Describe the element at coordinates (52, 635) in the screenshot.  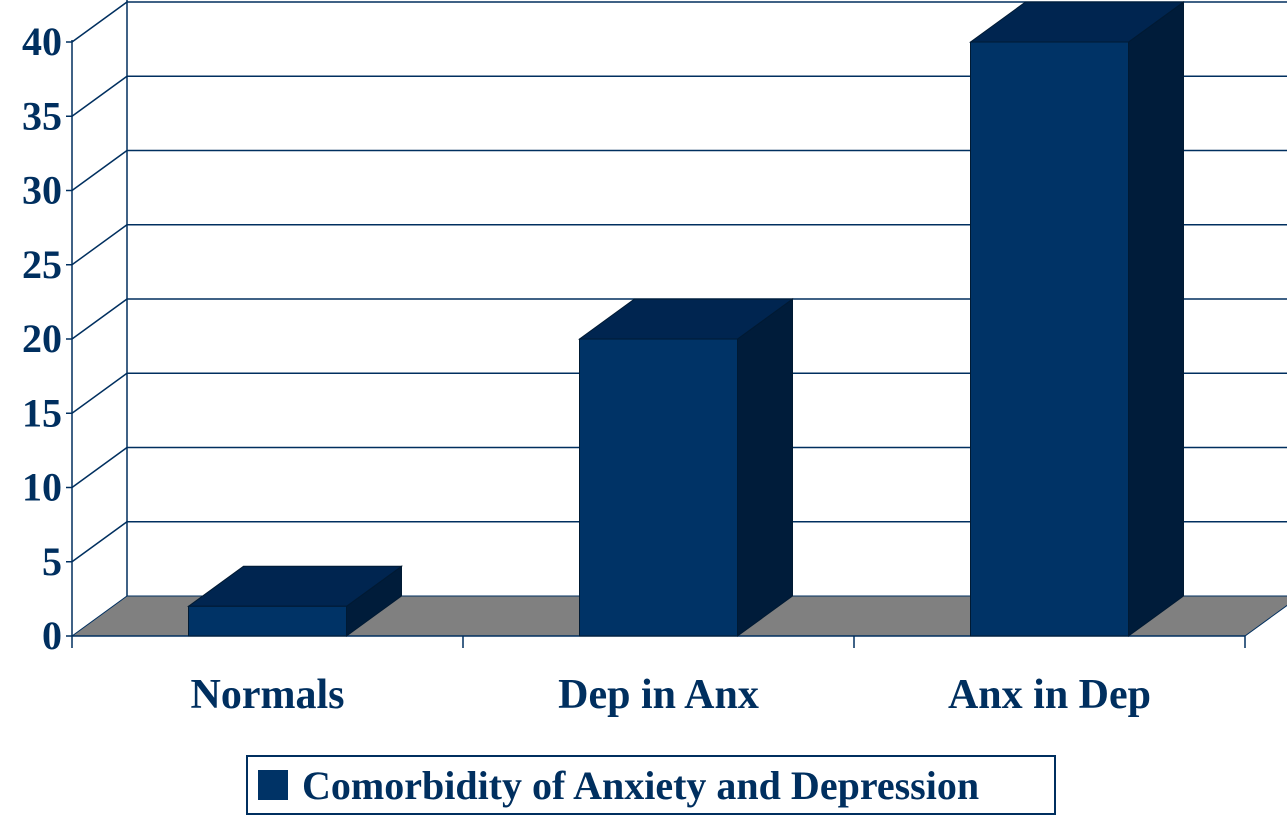
I see `y-tick-label: 0` at that location.